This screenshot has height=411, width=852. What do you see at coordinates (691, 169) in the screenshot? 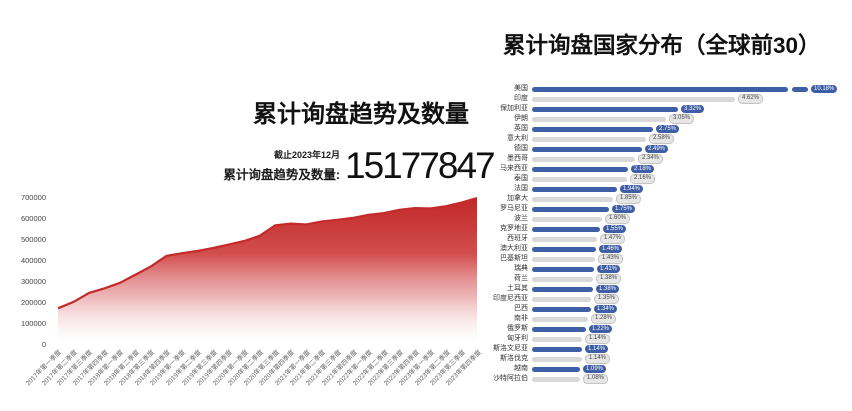
I see `bar-track: 2.18%` at bounding box center [691, 169].